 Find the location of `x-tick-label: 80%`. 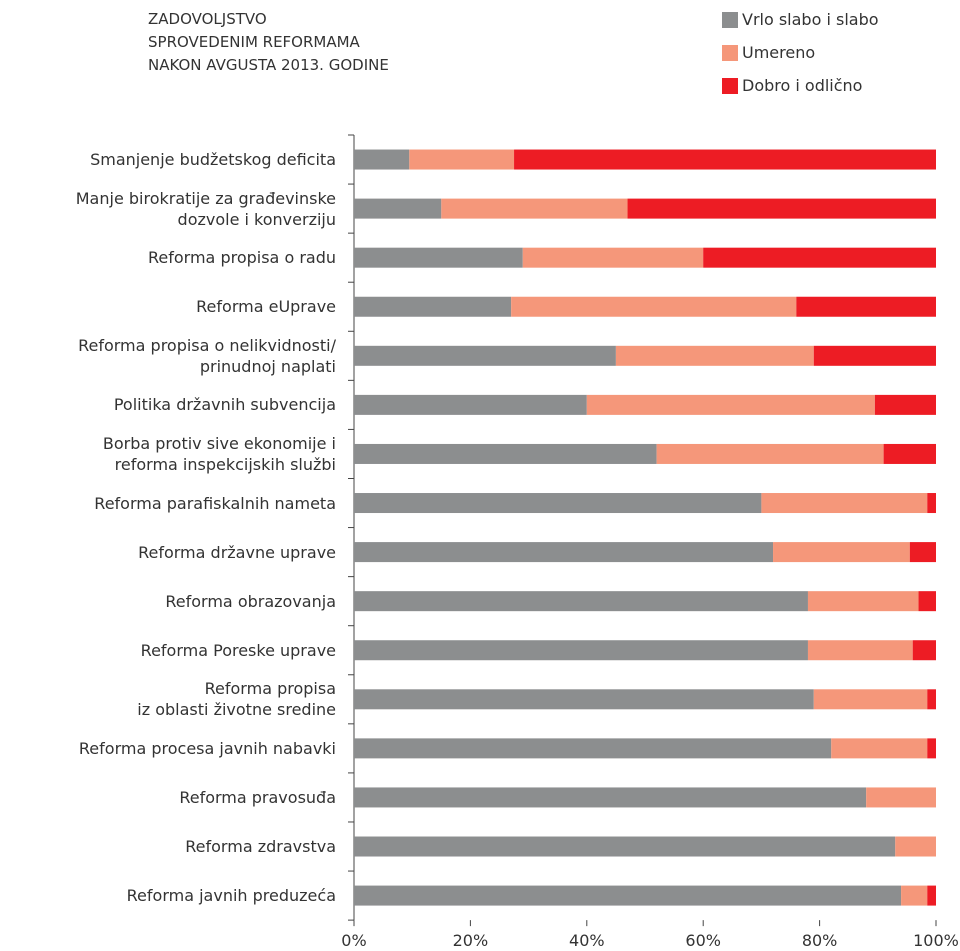

x-tick-label: 80% is located at coordinates (819, 940).